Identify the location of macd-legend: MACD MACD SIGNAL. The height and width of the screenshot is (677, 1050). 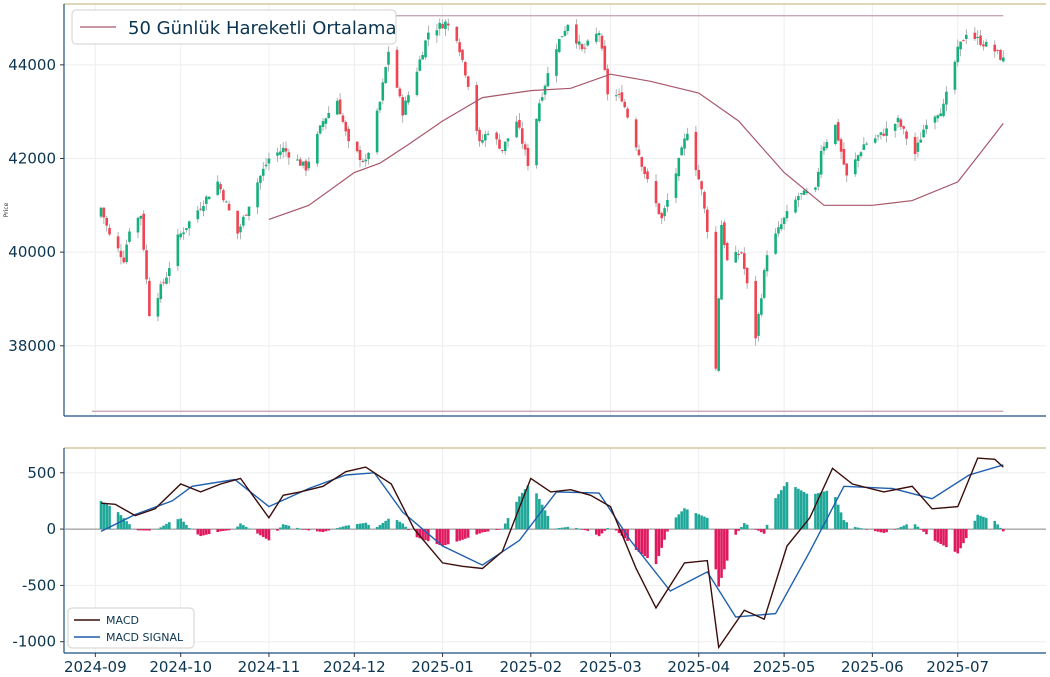
(131, 628).